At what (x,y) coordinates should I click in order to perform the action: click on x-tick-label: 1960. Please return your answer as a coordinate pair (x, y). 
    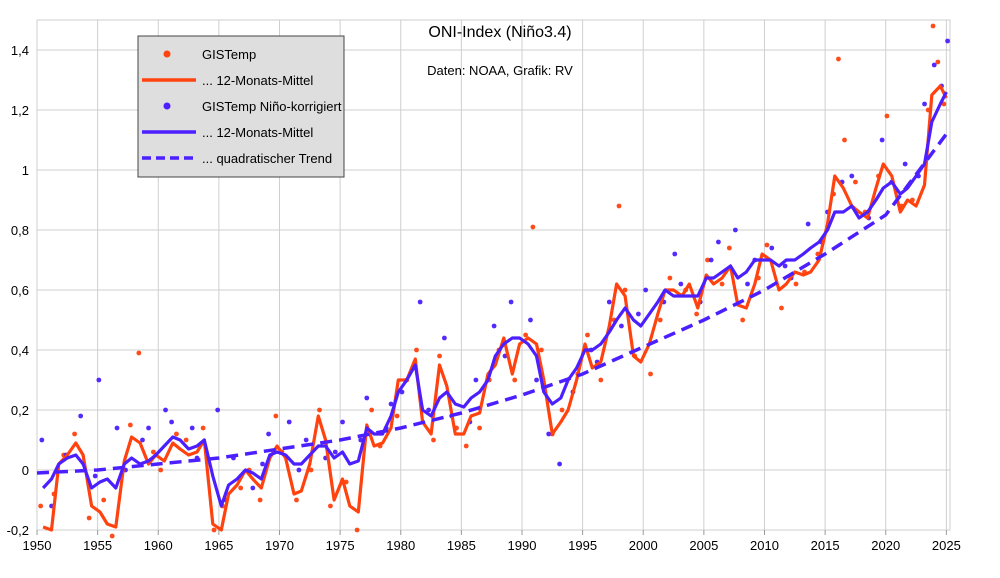
    Looking at the image, I should click on (158, 545).